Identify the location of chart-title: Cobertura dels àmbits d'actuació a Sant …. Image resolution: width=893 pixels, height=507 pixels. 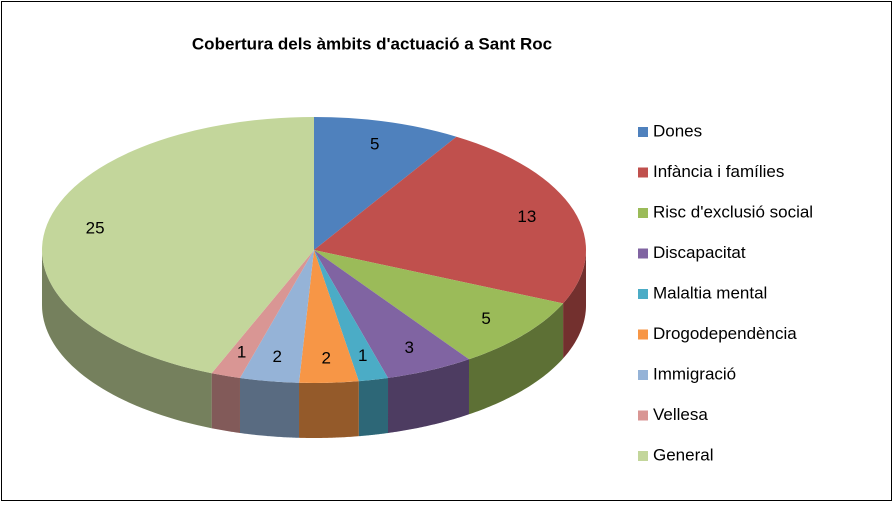
(372, 43).